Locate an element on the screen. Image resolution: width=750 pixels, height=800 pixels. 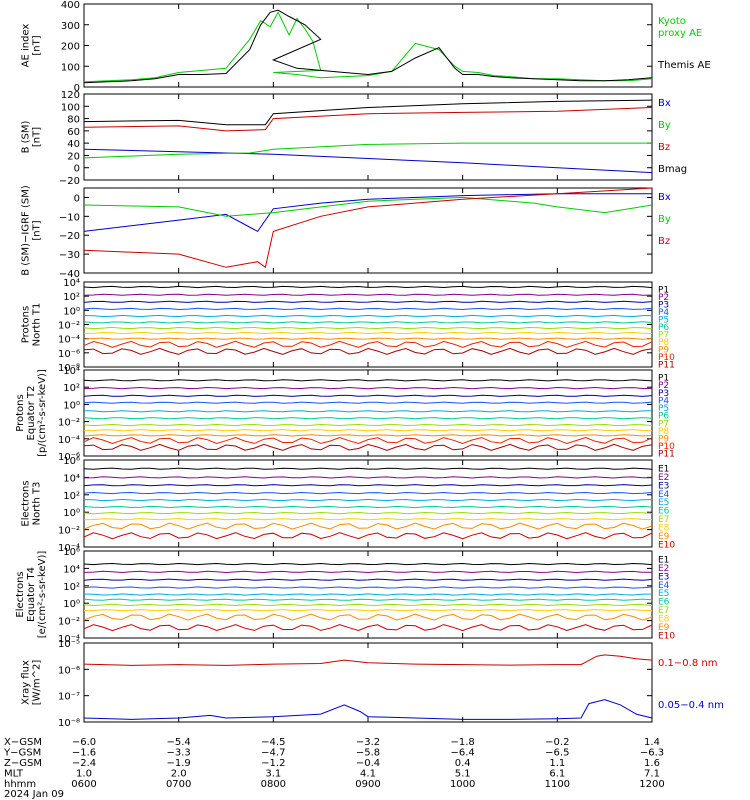
y-tick-label: 400 is located at coordinates (70, 5).